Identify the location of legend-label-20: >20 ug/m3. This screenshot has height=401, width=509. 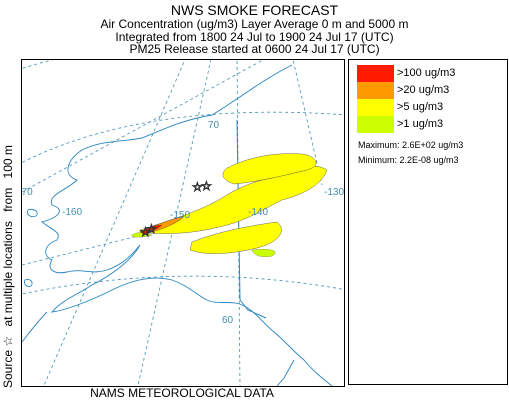
(423, 90).